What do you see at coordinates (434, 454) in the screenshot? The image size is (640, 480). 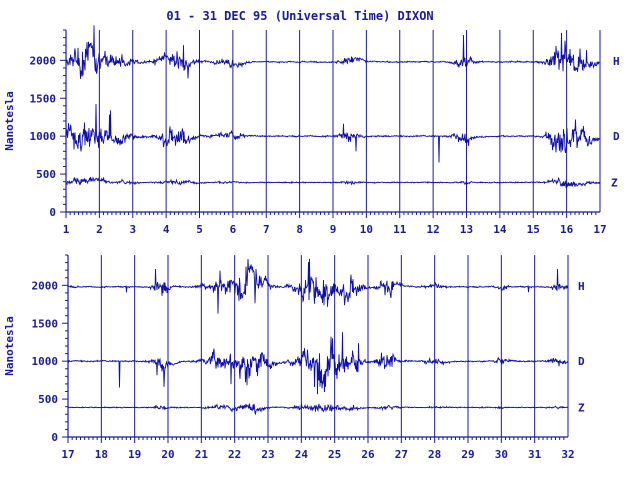 I see `x-tick-label: 28` at bounding box center [434, 454].